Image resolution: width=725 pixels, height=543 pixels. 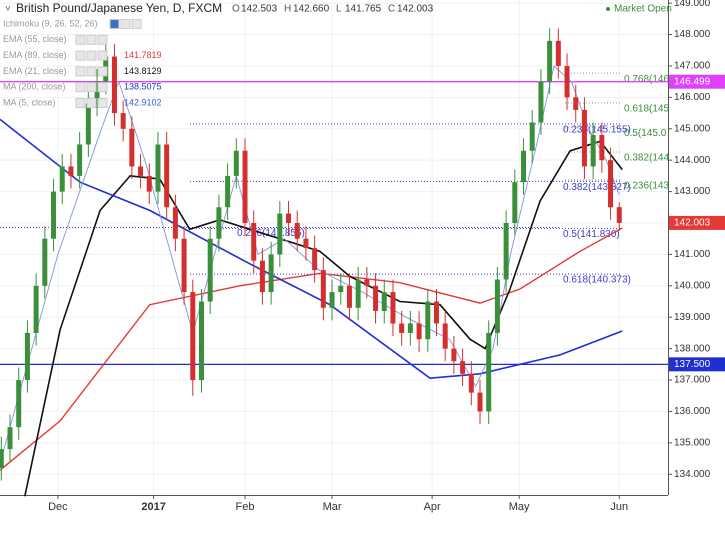 What do you see at coordinates (35, 39) in the screenshot?
I see `indicator-name: EMA (55, close)` at bounding box center [35, 39].